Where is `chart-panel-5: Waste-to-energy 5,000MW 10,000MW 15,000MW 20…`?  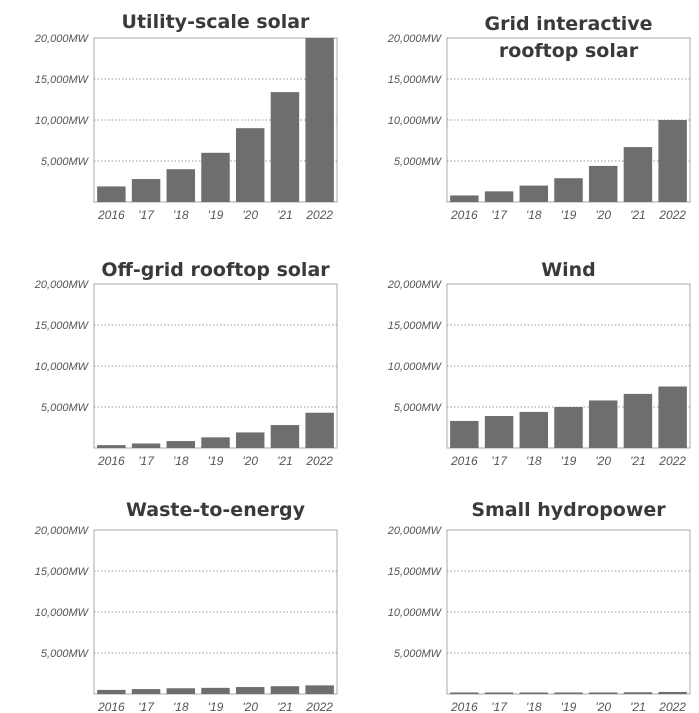
chart-panel-5: Waste-to-energy 5,000MW 10,000MW 15,000MW 20… is located at coordinates (186, 606).